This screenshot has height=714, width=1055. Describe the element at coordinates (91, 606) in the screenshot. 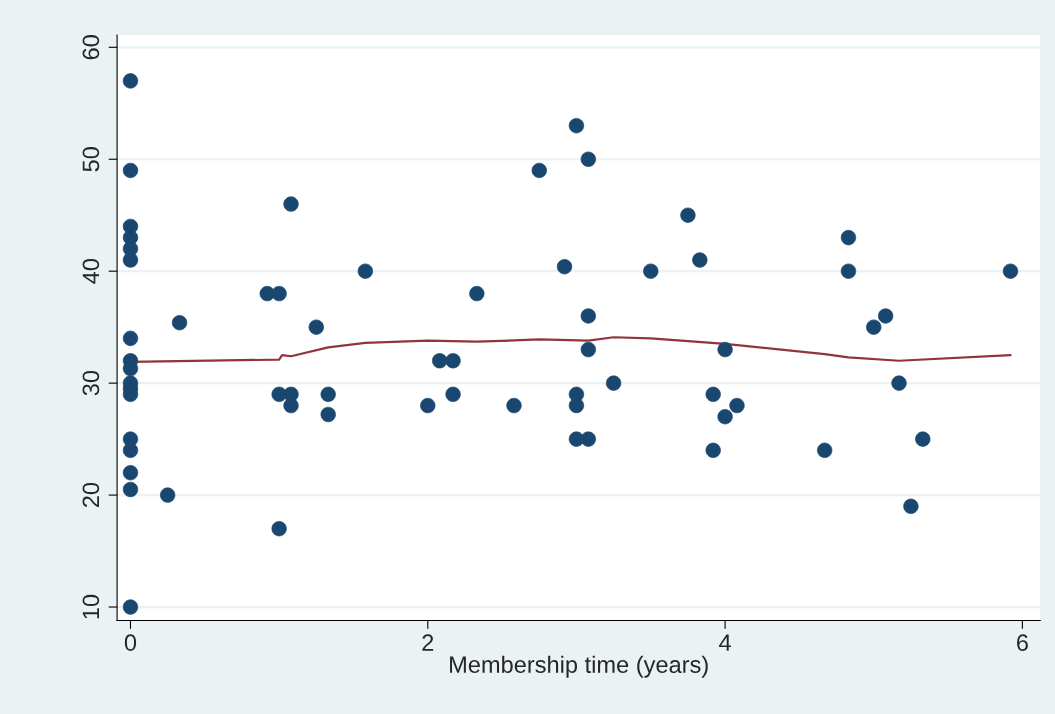

I see `y-tick-label: 10` at that location.